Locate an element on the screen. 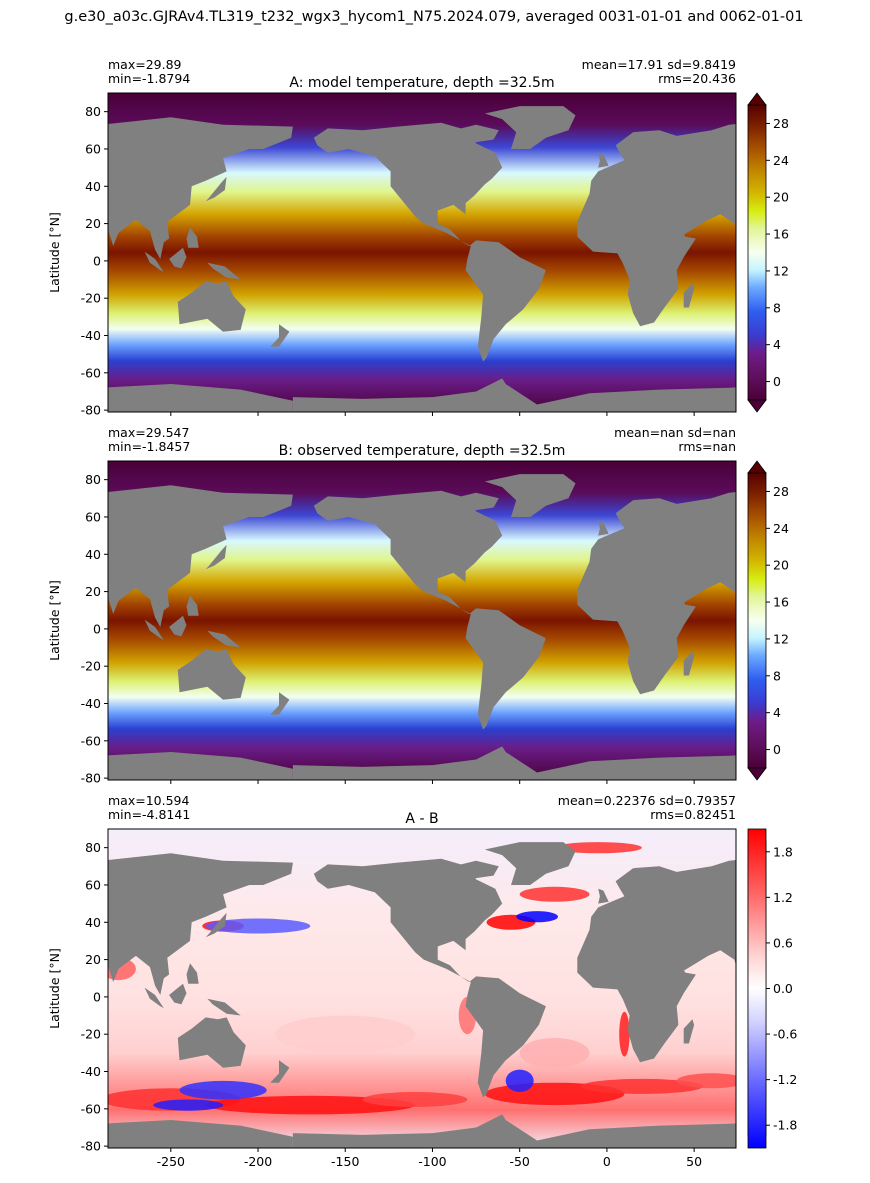 This screenshot has width=870, height=1183. stats-mean-sd: mean=17.91 sd=9.8419 is located at coordinates (659, 64).